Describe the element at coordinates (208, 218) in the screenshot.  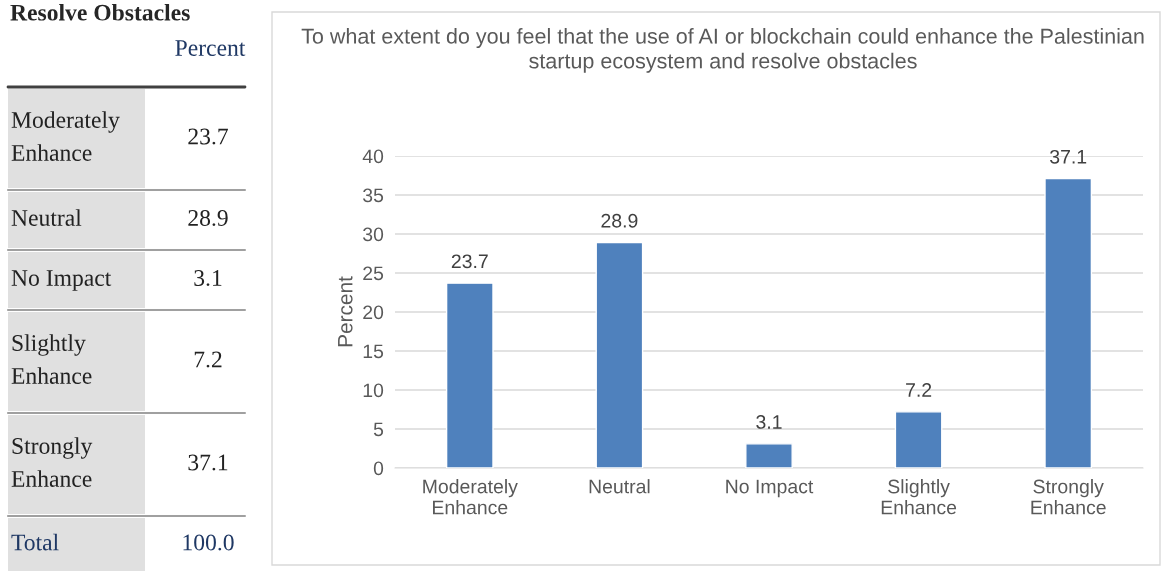
I see `text: 28.9` at that location.